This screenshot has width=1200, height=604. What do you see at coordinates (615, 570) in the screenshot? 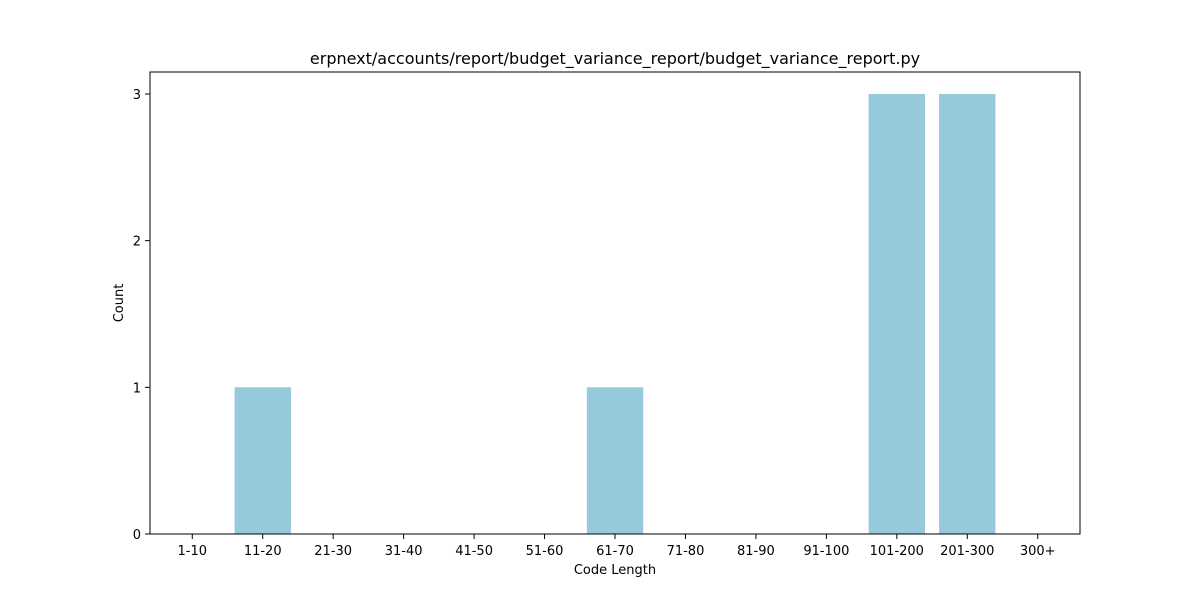
I see `x-axis-label: Code Length` at bounding box center [615, 570].